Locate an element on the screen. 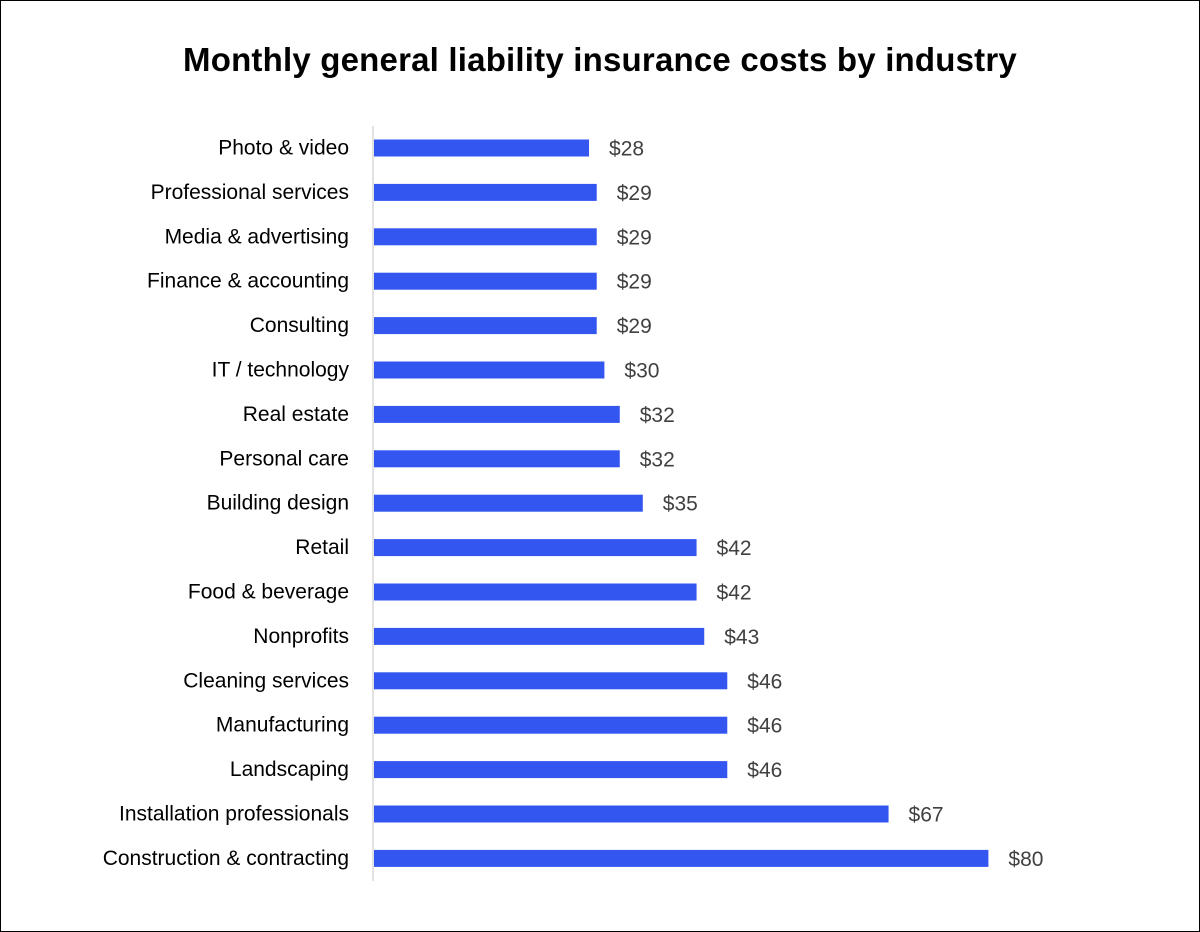 The height and width of the screenshot is (932, 1200). bar-row: Construction & contracting $80 is located at coordinates (573, 859).